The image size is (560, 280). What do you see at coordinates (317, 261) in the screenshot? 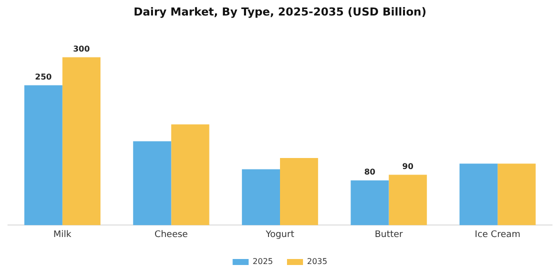
I see `legend-label: 2035` at bounding box center [317, 261].